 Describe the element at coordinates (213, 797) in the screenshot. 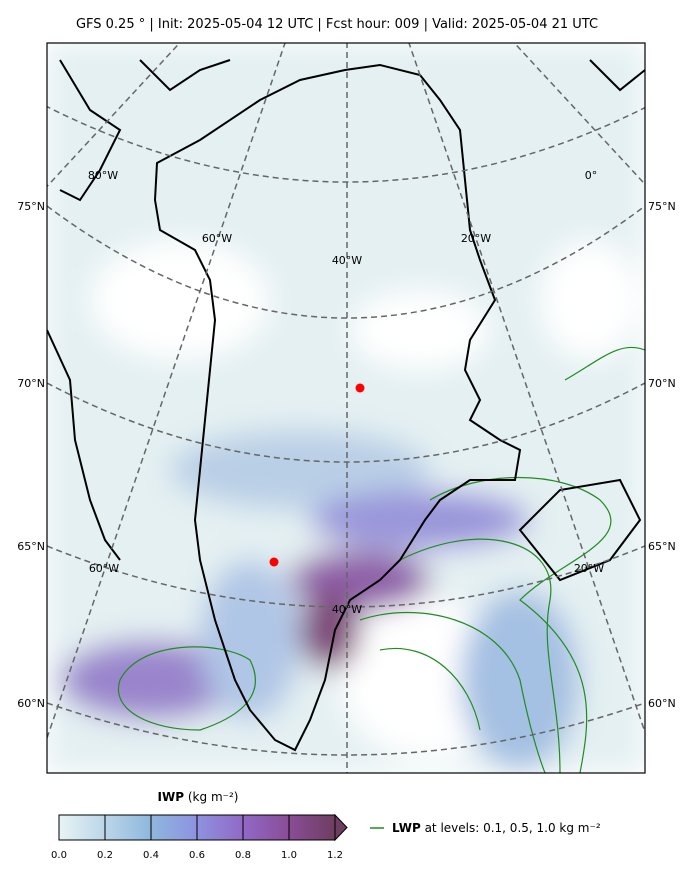

I see `colorbar-units: (kg m⁻²)` at that location.